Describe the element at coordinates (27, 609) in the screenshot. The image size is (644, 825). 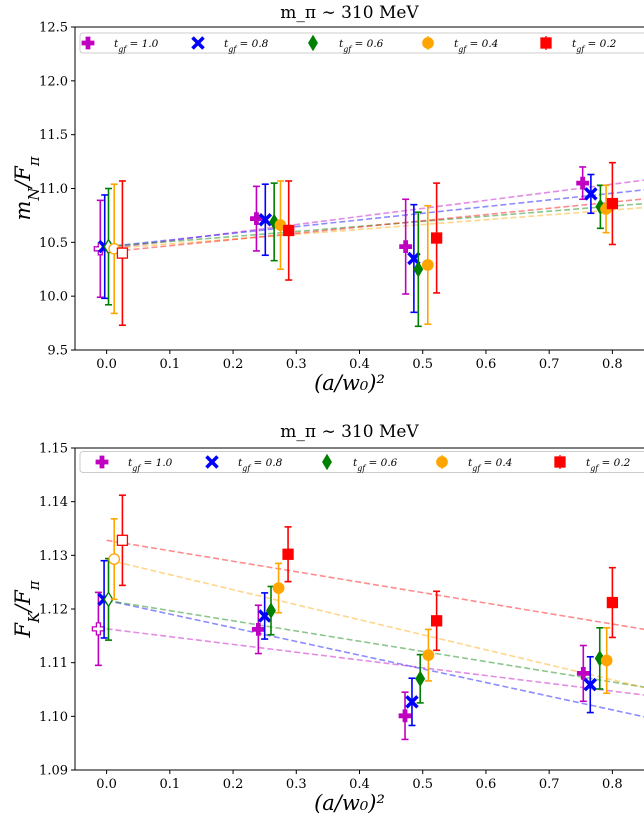
I see `y-axis-label: FK/Fπ` at that location.